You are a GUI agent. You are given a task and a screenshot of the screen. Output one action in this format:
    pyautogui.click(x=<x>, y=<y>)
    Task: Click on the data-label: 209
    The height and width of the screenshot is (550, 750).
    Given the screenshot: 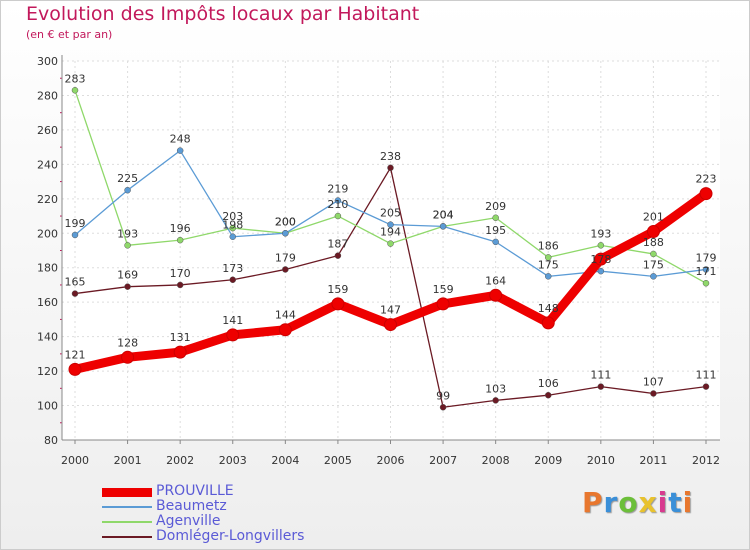 What is the action you would take?
    pyautogui.click(x=495, y=206)
    